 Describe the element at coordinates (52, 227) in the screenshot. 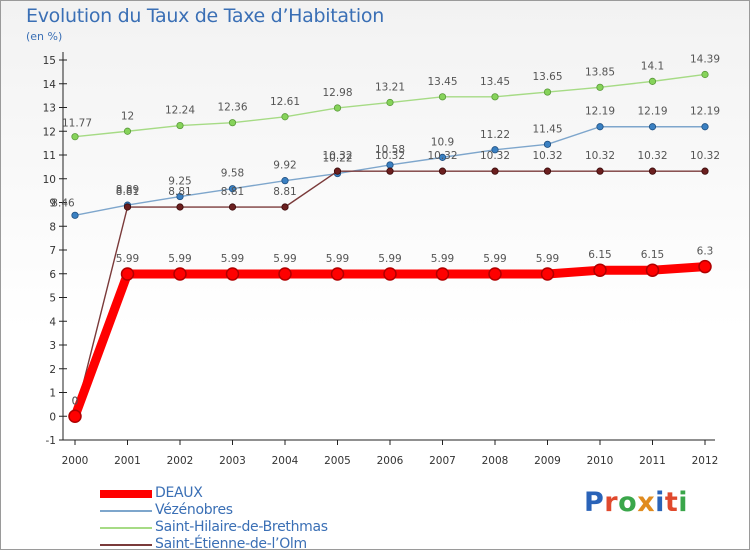

I see `y-tick-label: 8` at that location.